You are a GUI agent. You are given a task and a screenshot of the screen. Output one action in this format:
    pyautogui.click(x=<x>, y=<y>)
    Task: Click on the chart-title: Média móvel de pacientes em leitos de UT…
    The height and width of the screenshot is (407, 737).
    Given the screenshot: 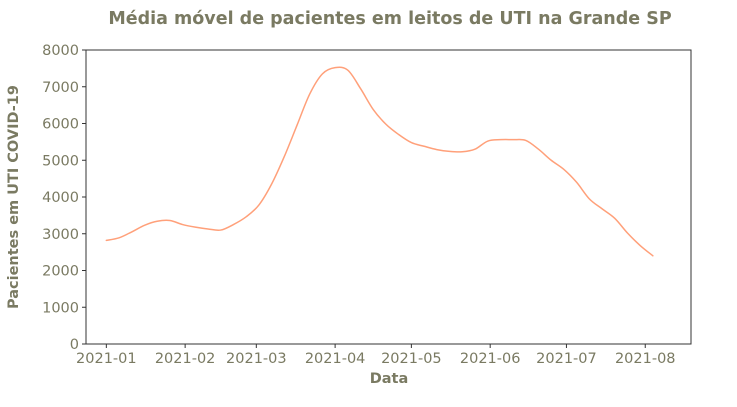 What is the action you would take?
    pyautogui.click(x=390, y=19)
    